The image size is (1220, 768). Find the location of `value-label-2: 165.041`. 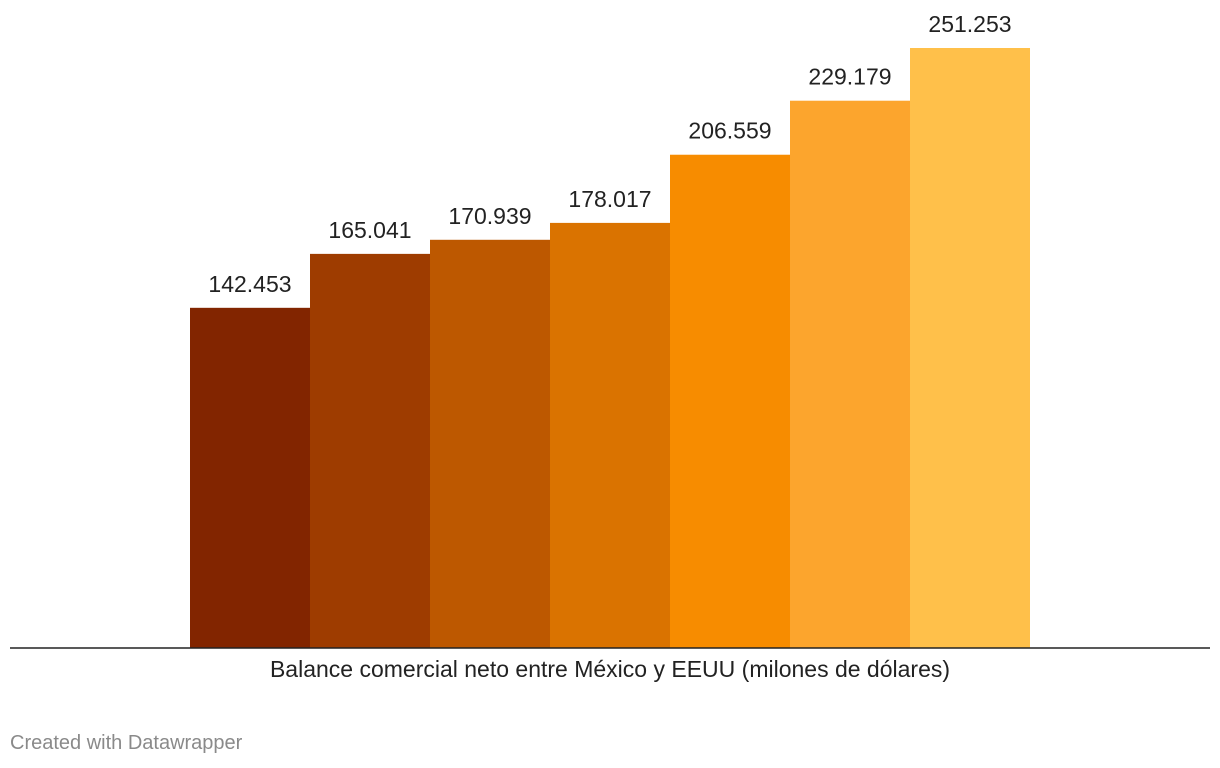

value-label-2: 165.041 is located at coordinates (369, 230).